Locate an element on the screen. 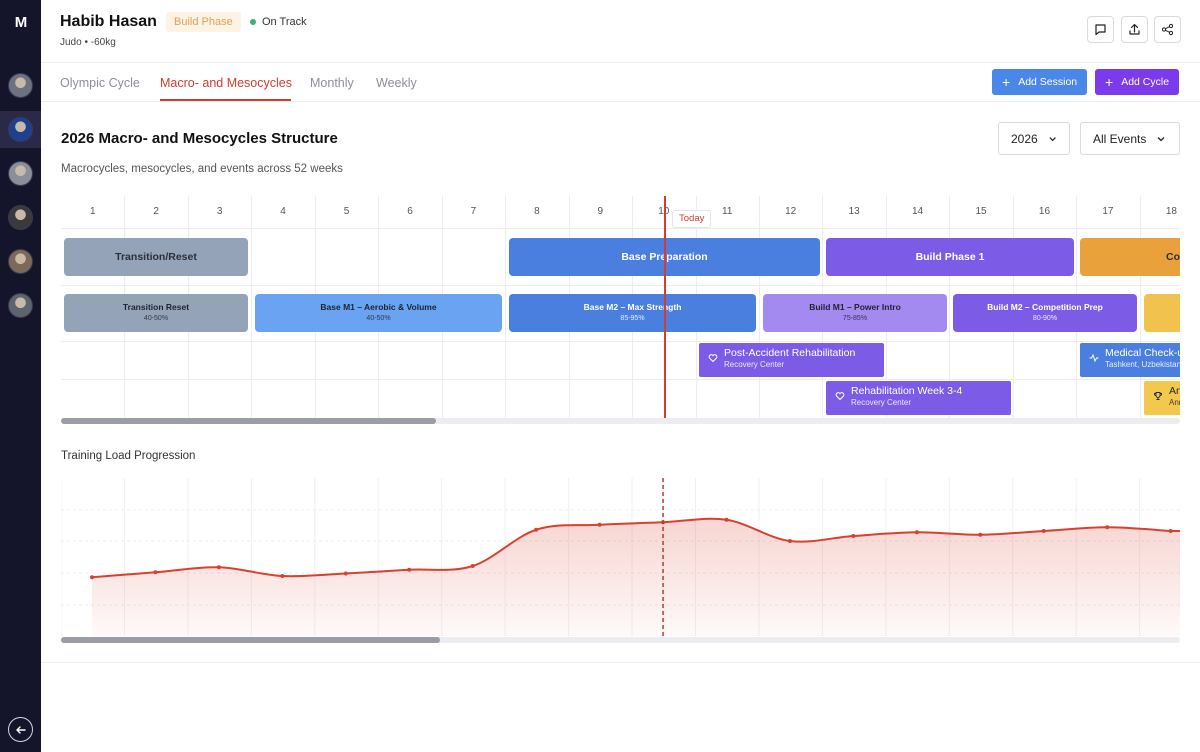 This screenshot has height=752, width=1200. mesocycle-label: Build M1 – Power Intro is located at coordinates (855, 307).